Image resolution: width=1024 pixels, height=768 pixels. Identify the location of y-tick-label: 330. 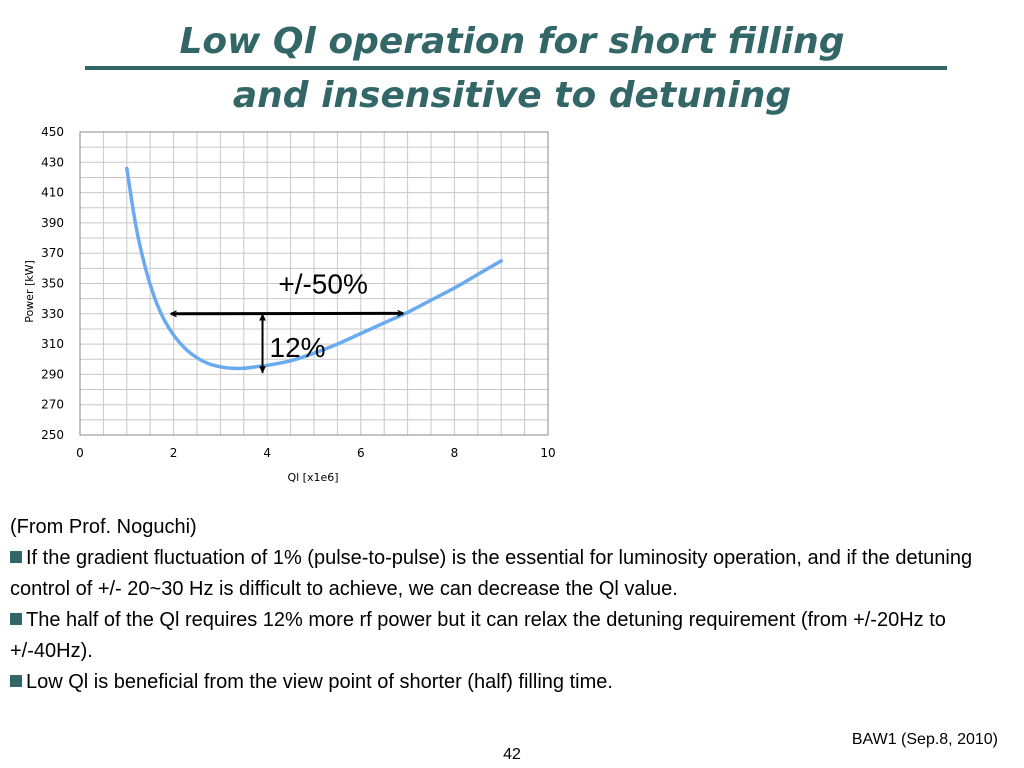
(52, 314).